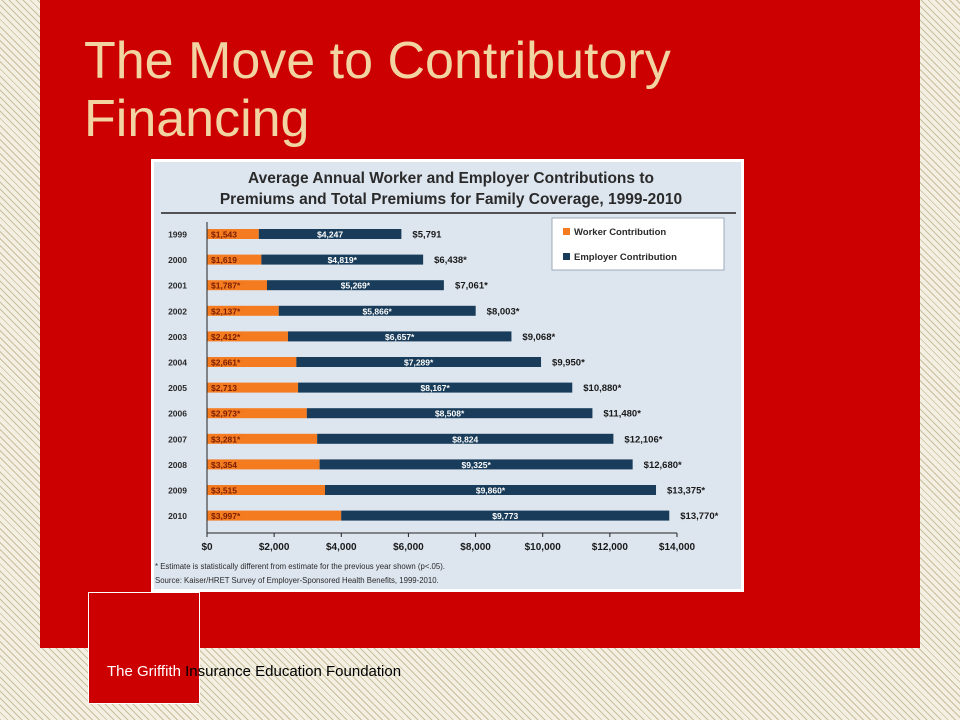 This screenshot has height=720, width=960. I want to click on legend-label-worker: Worker Contribution, so click(620, 232).